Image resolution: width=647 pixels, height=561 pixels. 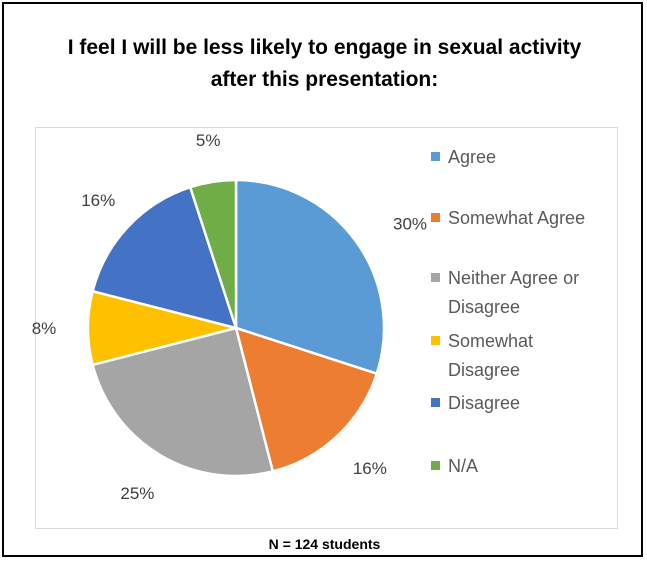 I want to click on chart-title-line-2: after this presentation:, so click(x=324, y=79).